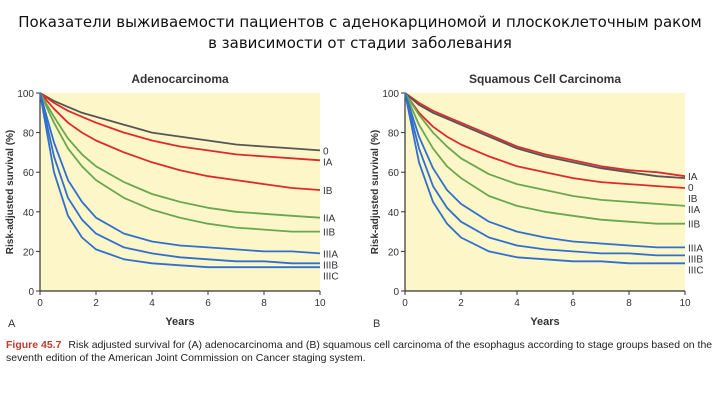 The image size is (720, 405). I want to click on panel-a-x-tick-label: 4, so click(152, 303).